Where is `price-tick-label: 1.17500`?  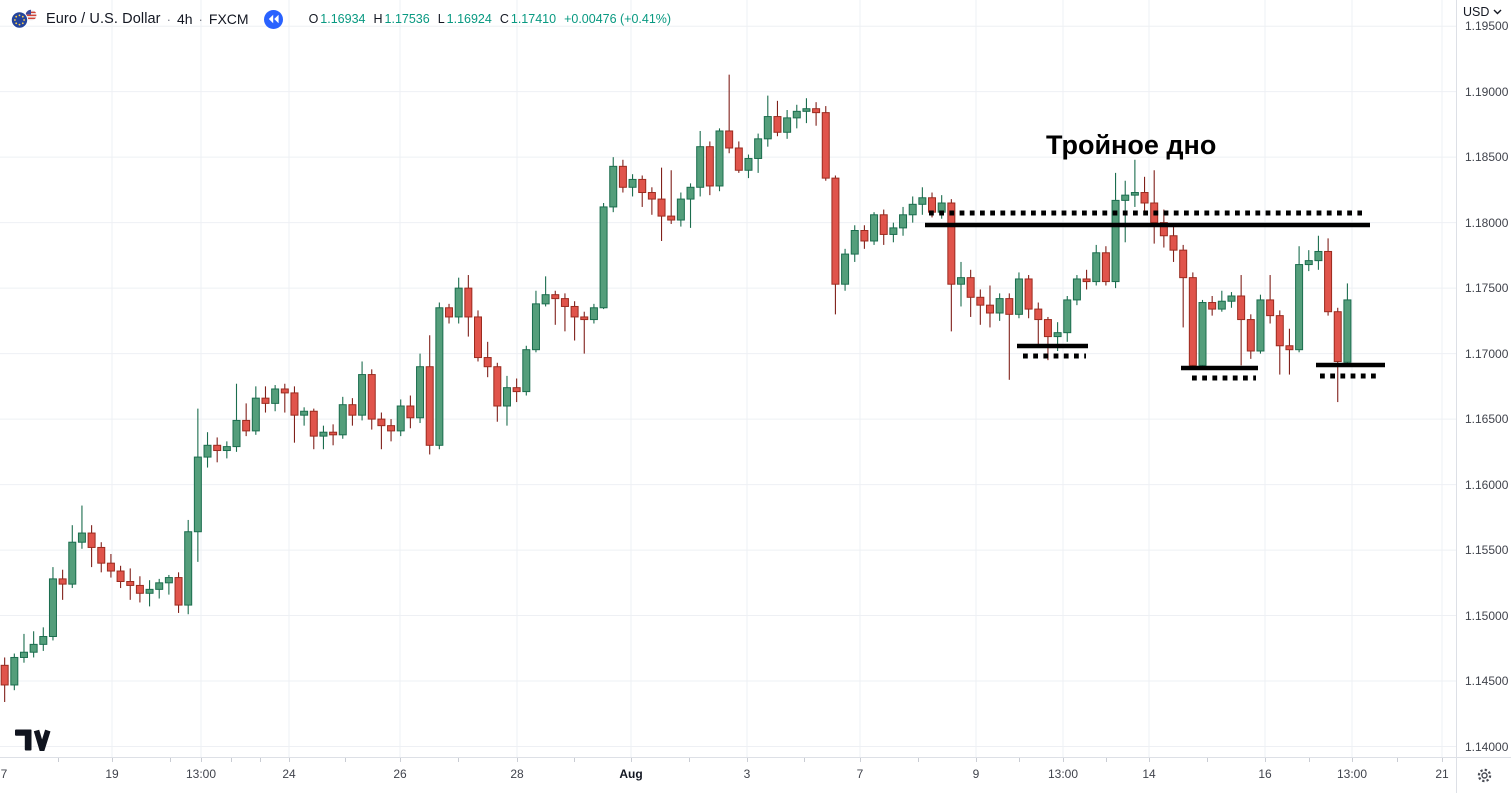
price-tick-label: 1.17500 is located at coordinates (1487, 288).